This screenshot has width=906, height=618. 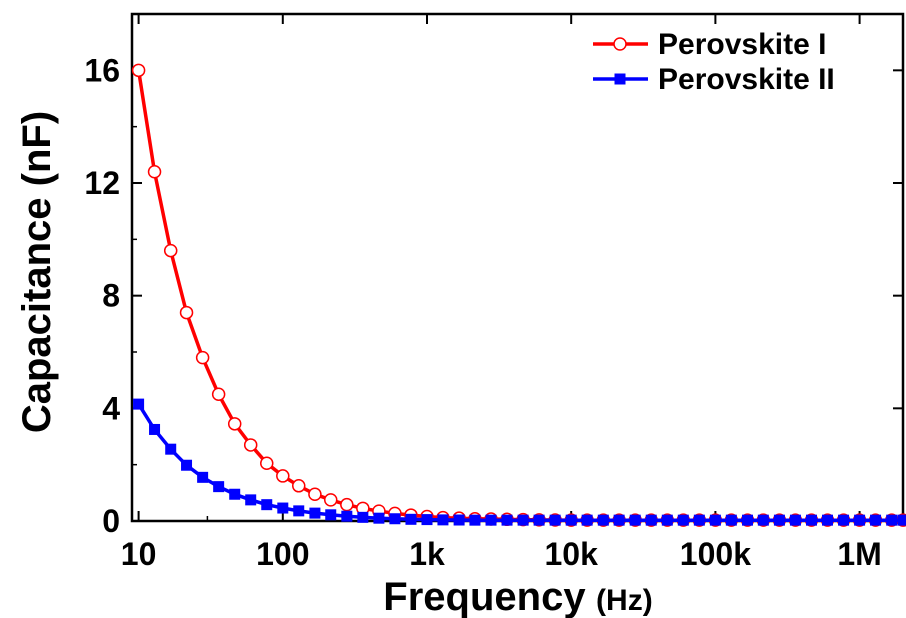 What do you see at coordinates (111, 521) in the screenshot?
I see `y-tick-label: 0` at bounding box center [111, 521].